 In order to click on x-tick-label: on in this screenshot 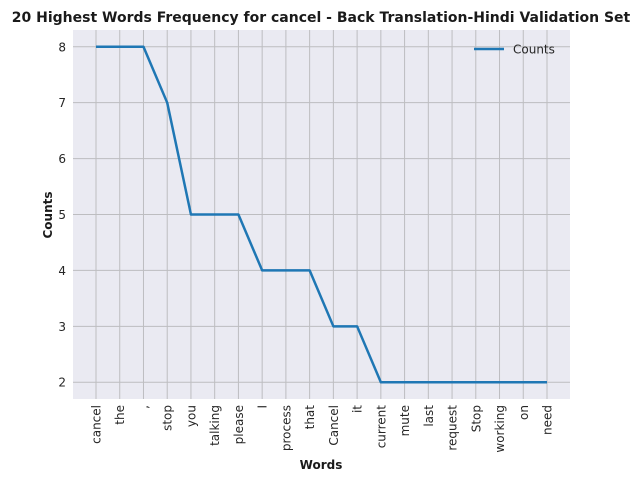, I will do `click(524, 412)`.